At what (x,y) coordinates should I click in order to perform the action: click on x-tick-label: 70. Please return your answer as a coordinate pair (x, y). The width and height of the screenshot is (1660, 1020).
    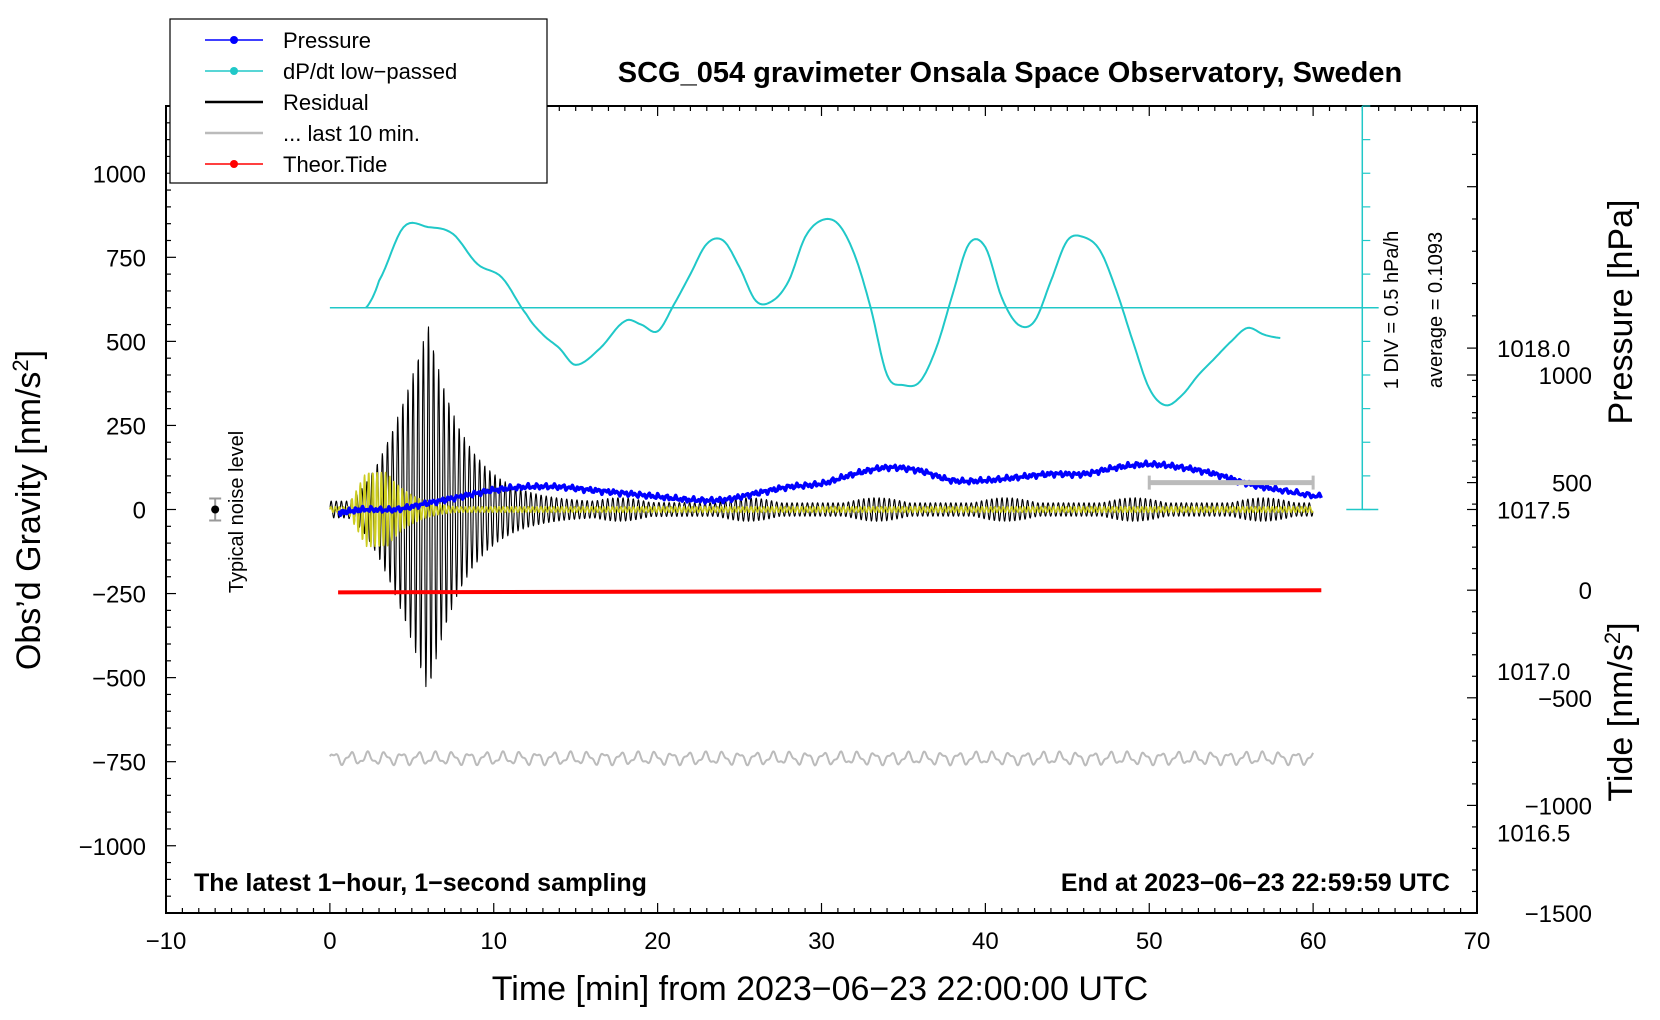
    Looking at the image, I should click on (1477, 941).